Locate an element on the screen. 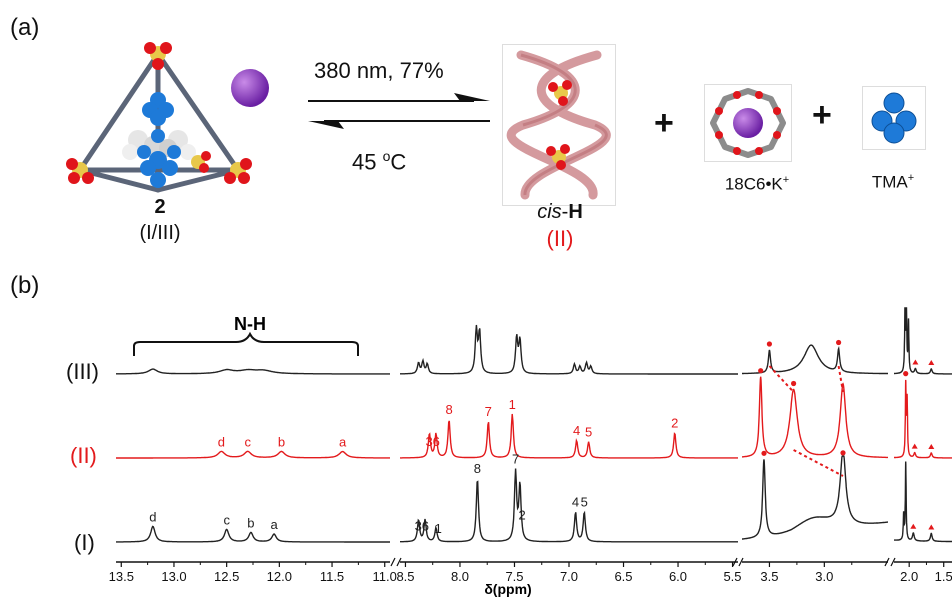 The width and height of the screenshot is (952, 600). tma-label: TMA+ is located at coordinates (893, 182).